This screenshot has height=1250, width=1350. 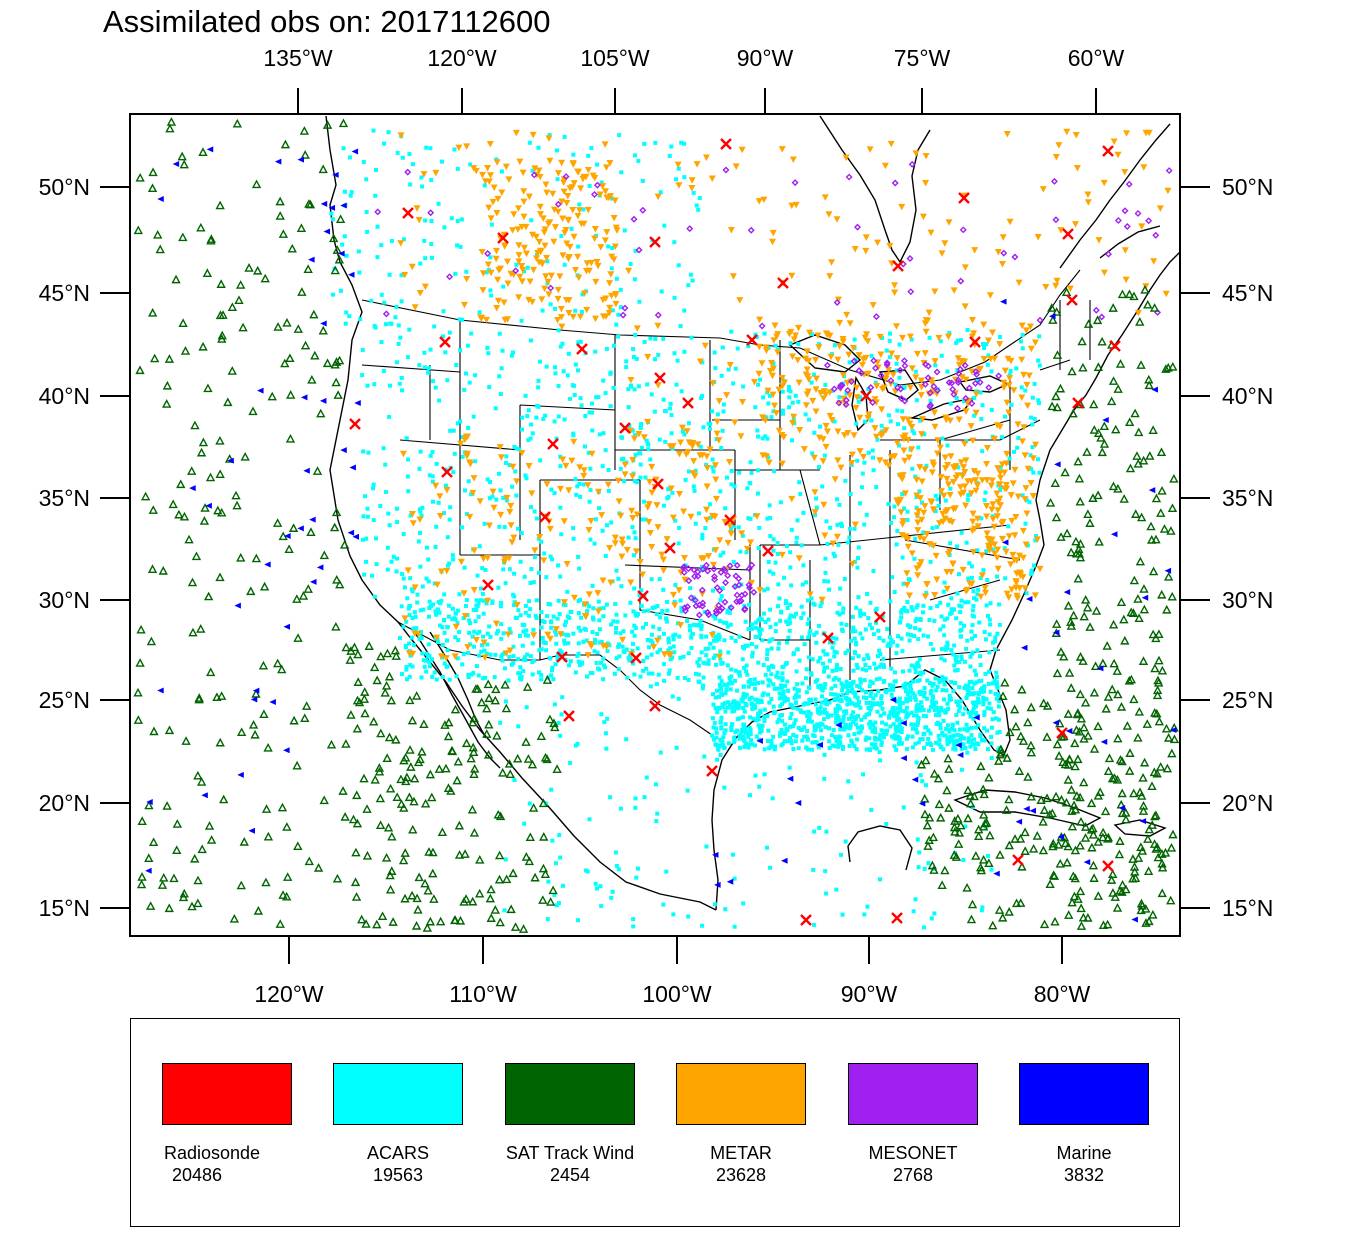 I want to click on bottom-longitude-label: 80°W, so click(x=1062, y=994).